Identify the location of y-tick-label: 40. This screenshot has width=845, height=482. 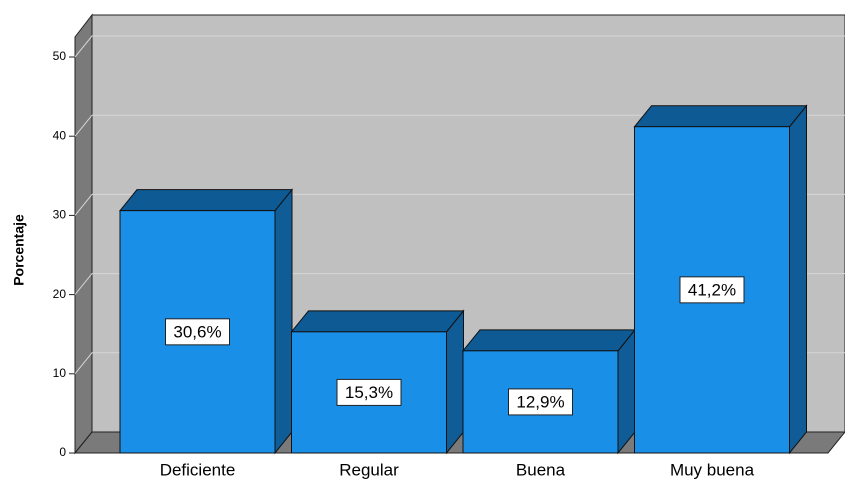
(60, 135).